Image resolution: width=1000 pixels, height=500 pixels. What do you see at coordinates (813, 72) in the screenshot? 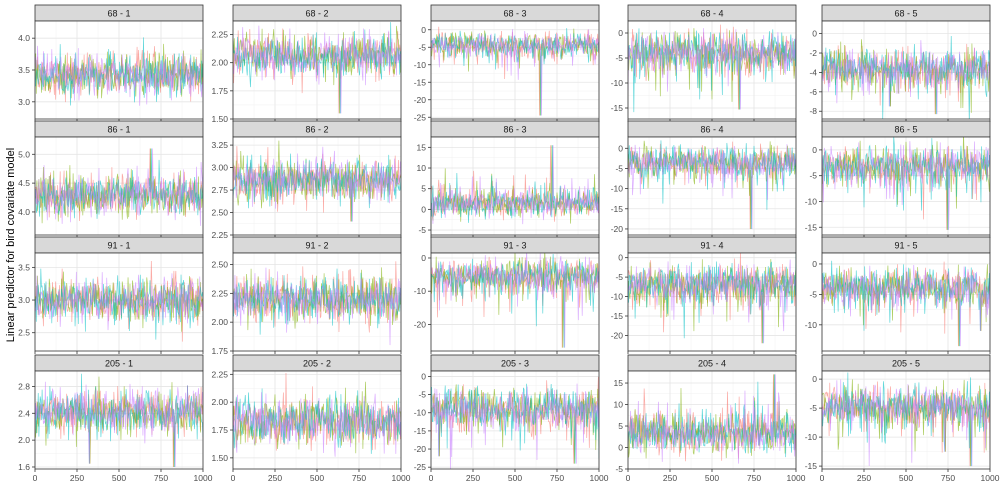
I see `y-tick-label: -4` at bounding box center [813, 72].